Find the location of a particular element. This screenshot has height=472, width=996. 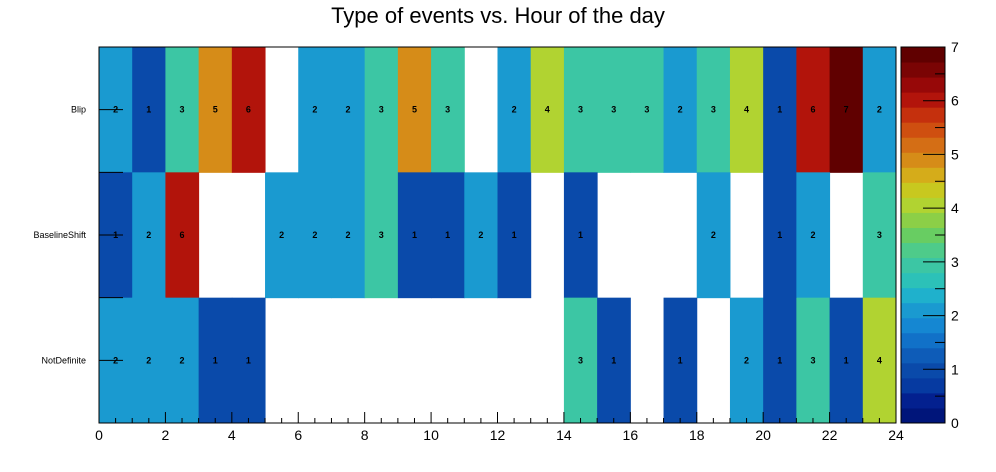

x-tick-label: 0 is located at coordinates (99, 435).